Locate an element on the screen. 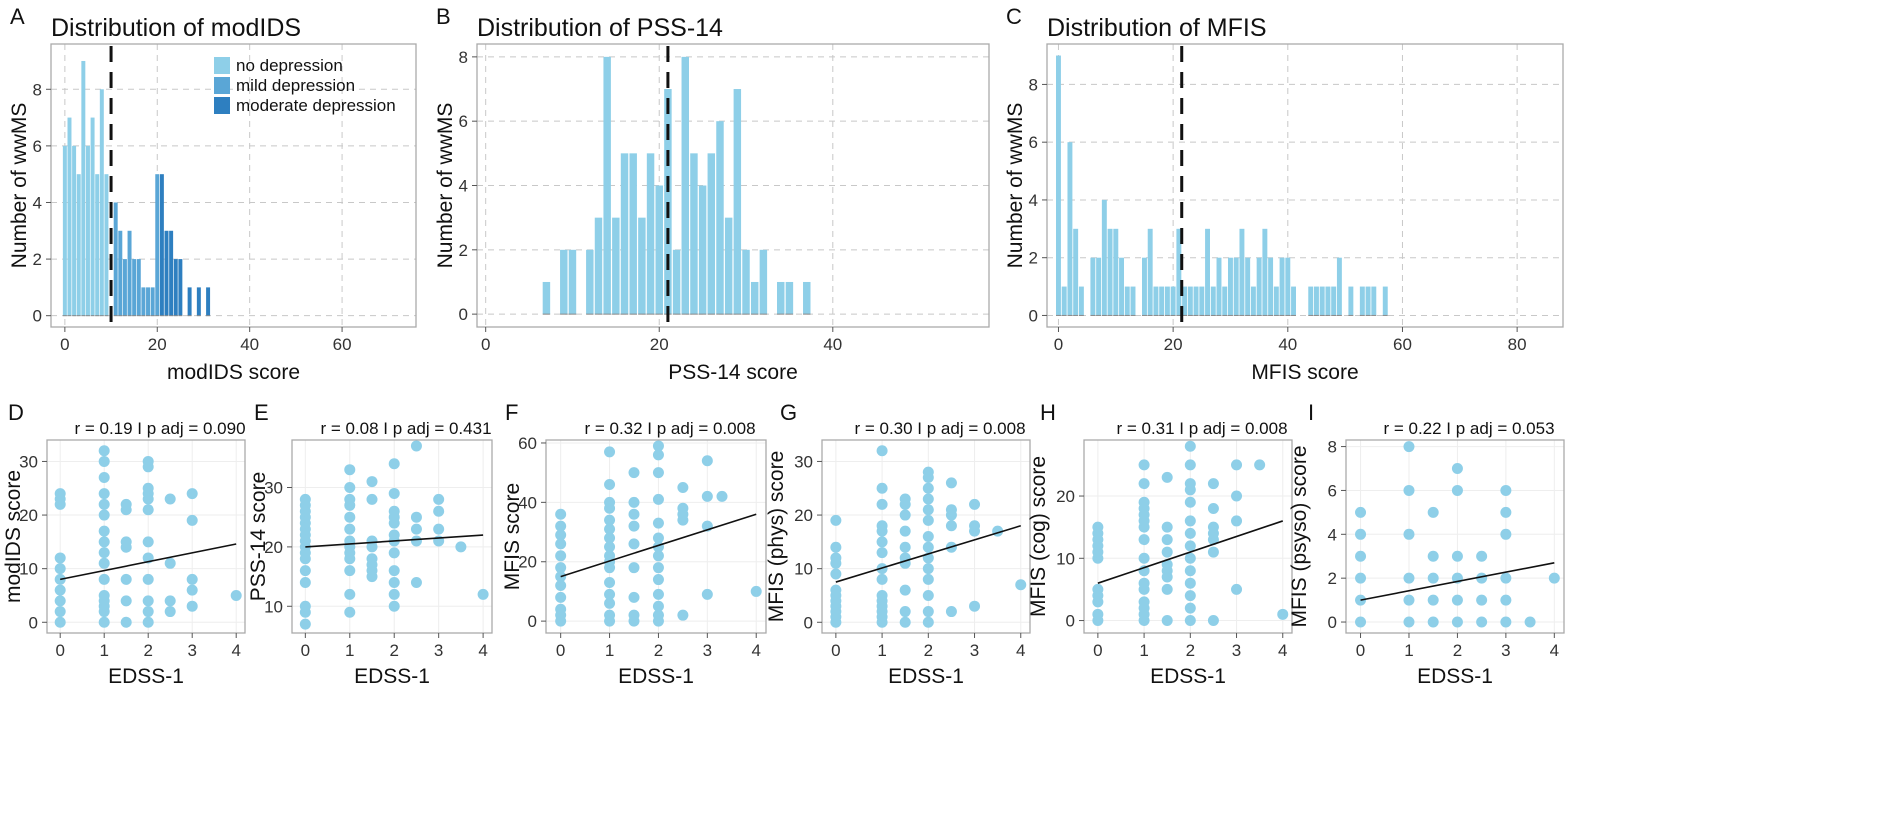 The width and height of the screenshot is (1902, 831). x-tick-label: 4 is located at coordinates (1554, 650).